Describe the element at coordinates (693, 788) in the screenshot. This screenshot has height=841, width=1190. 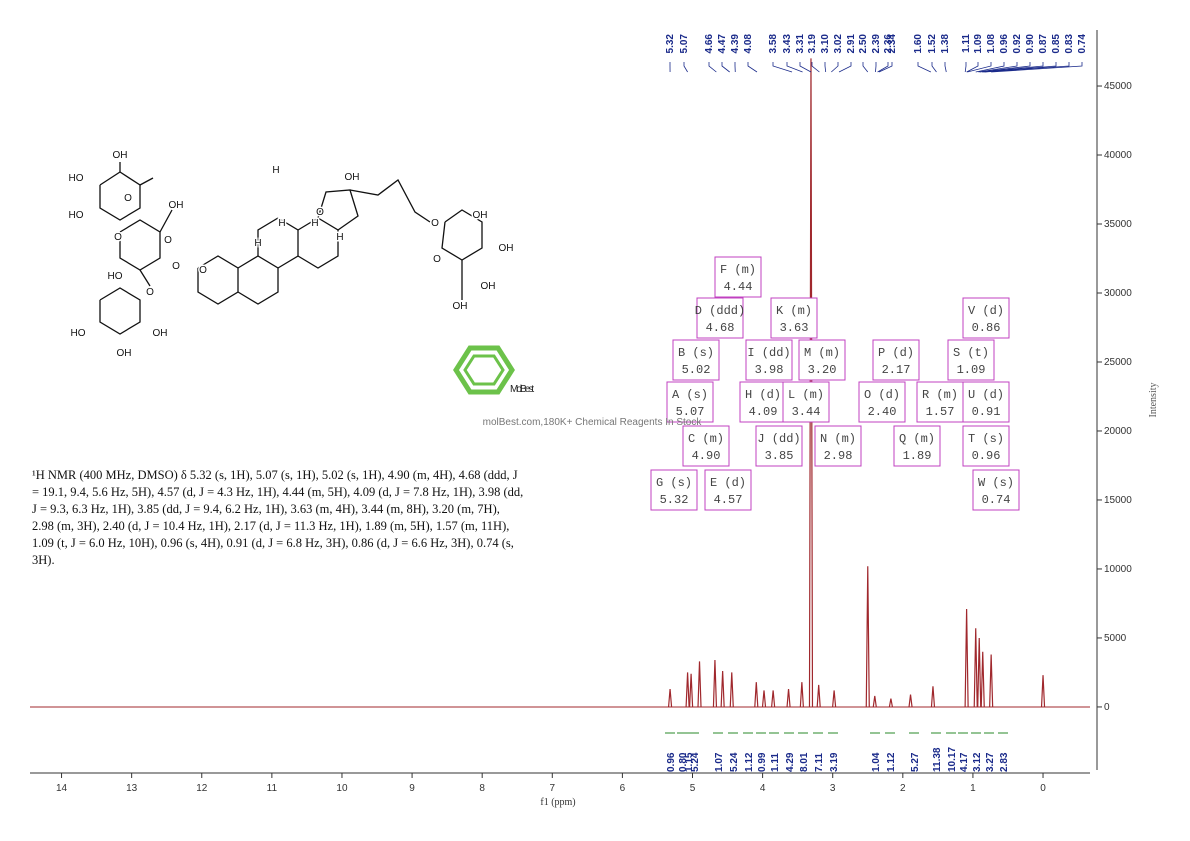
I see `x-tick-label: 5` at that location.